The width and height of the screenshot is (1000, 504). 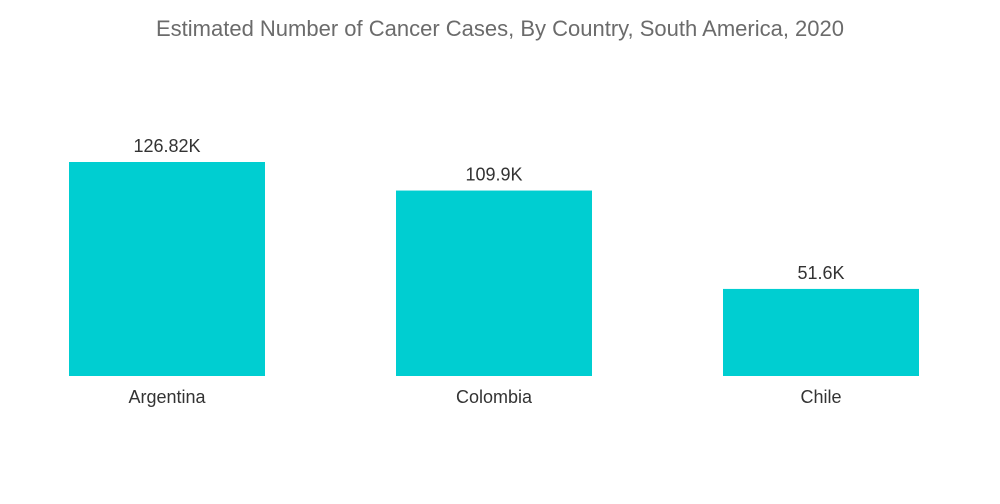 I want to click on category-label-colombia: Colombia, so click(x=494, y=397).